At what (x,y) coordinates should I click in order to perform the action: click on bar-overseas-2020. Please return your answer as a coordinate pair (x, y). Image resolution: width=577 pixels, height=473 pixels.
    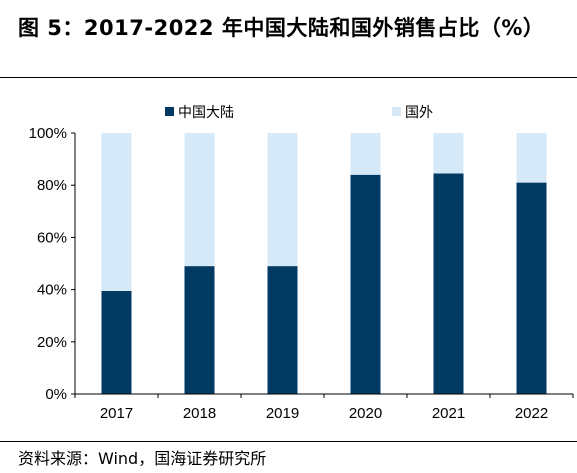
    Looking at the image, I should click on (365, 154).